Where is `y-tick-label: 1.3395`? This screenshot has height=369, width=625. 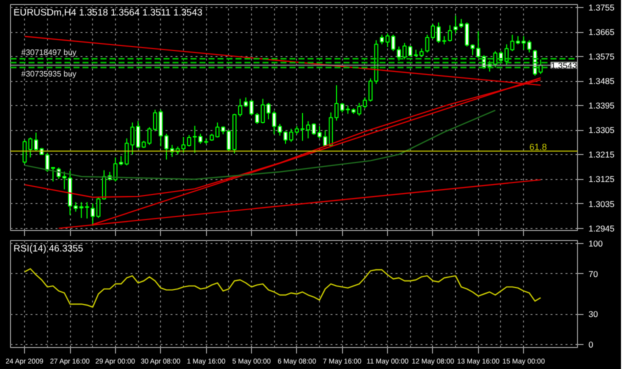
y-tick-label: 1.3395 is located at coordinates (601, 105).